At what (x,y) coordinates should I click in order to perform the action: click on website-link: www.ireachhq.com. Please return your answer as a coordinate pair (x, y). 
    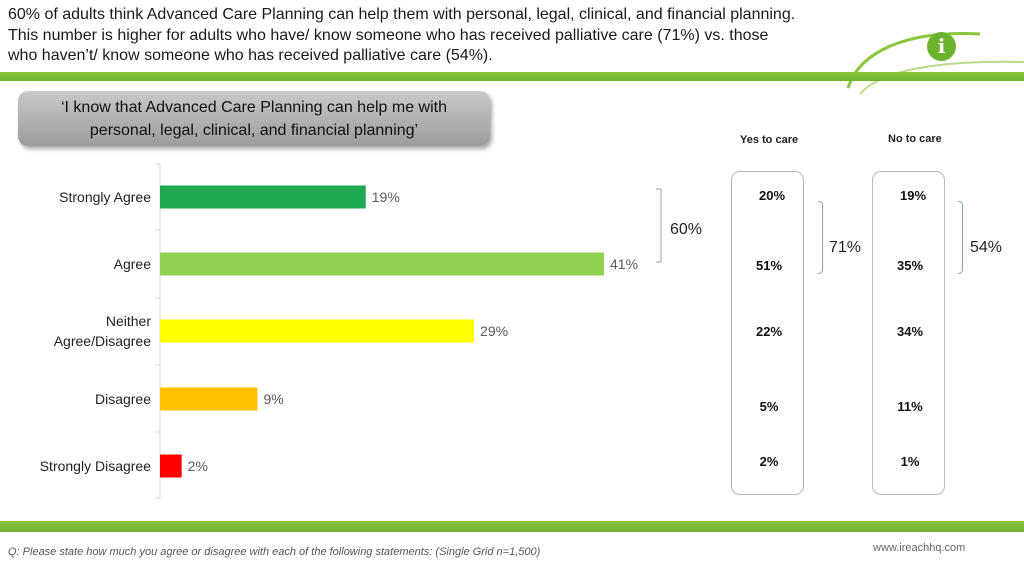
    Looking at the image, I should click on (919, 548).